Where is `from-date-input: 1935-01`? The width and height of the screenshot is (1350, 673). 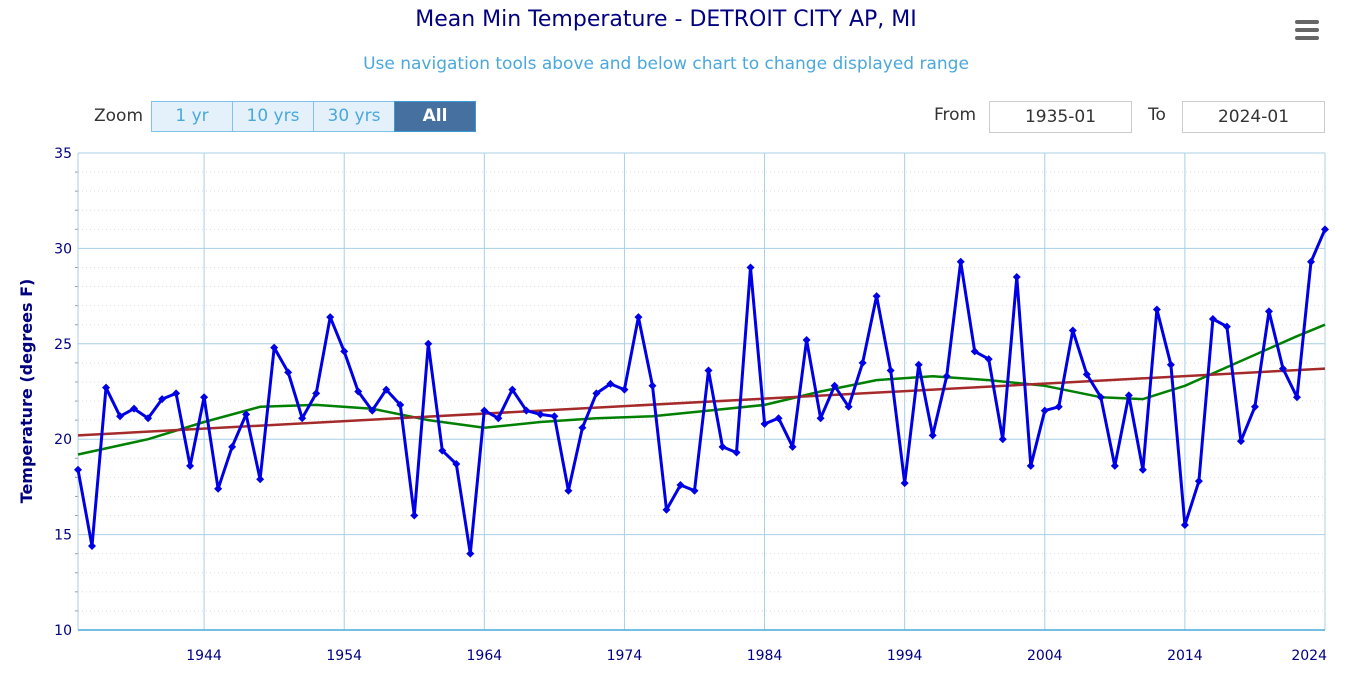
from-date-input: 1935-01 is located at coordinates (1060, 117).